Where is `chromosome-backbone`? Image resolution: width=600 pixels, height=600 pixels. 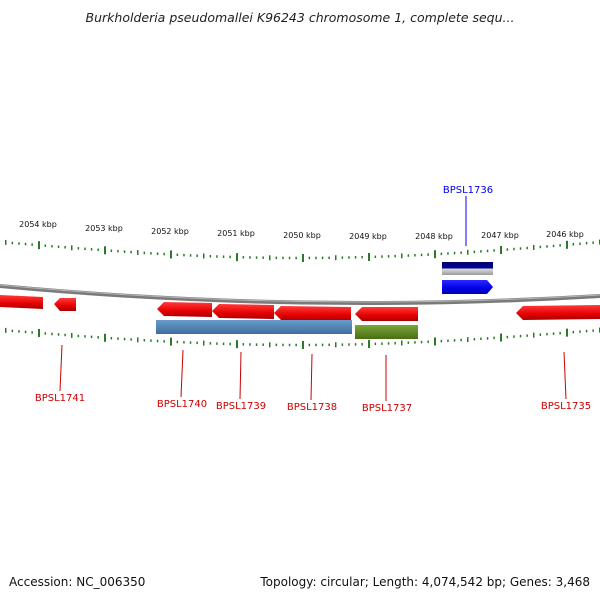 chromosome-backbone is located at coordinates (300, 295).